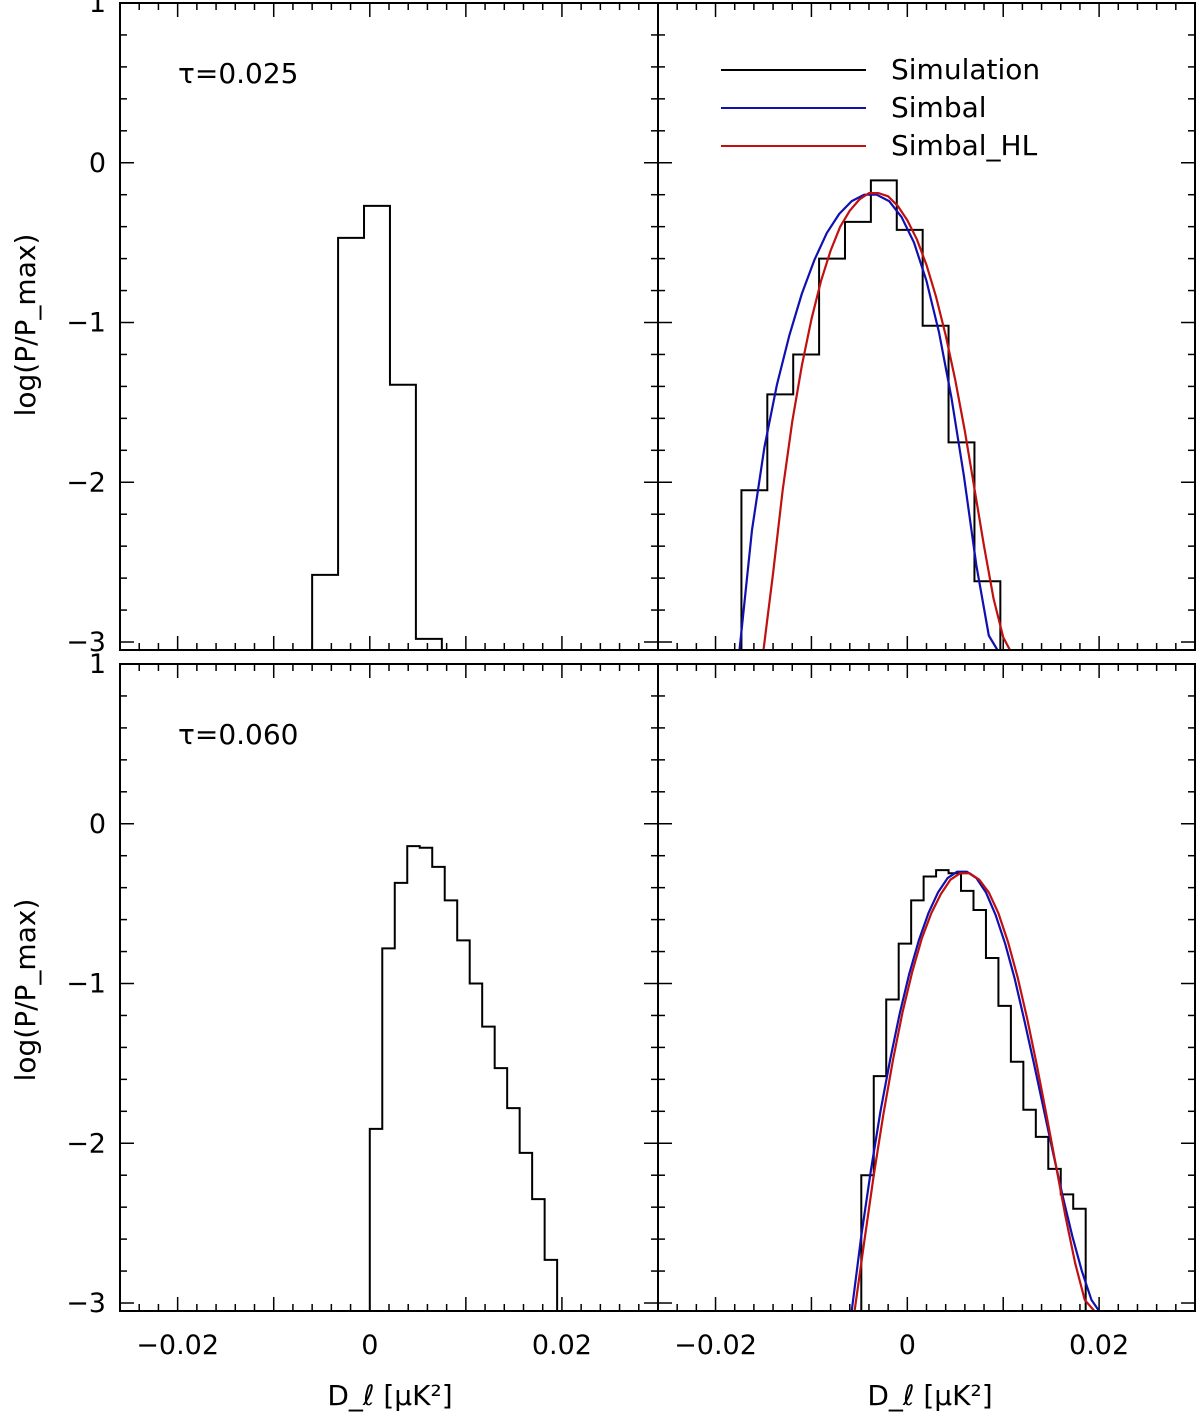 The height and width of the screenshot is (1421, 1200). I want to click on tau-annotation: τ=0.060, so click(238, 734).